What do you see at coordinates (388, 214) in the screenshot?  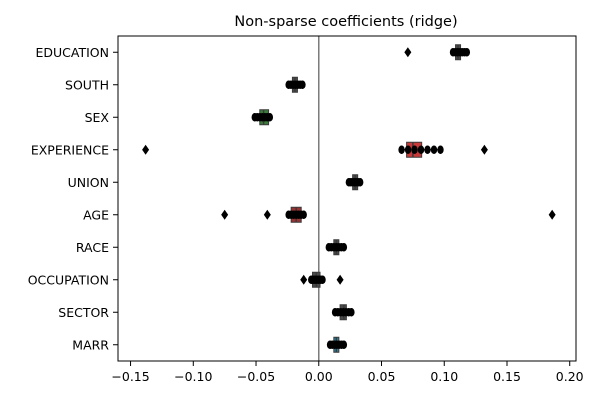 I see `box-age` at bounding box center [388, 214].